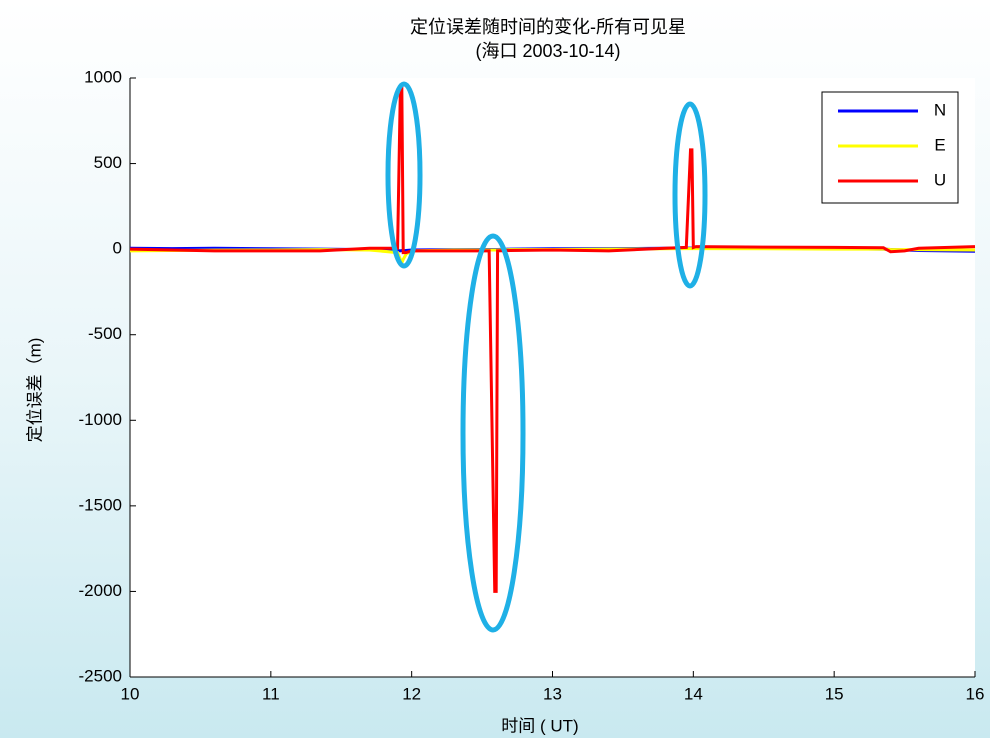  I want to click on legend-label: N, so click(940, 109).